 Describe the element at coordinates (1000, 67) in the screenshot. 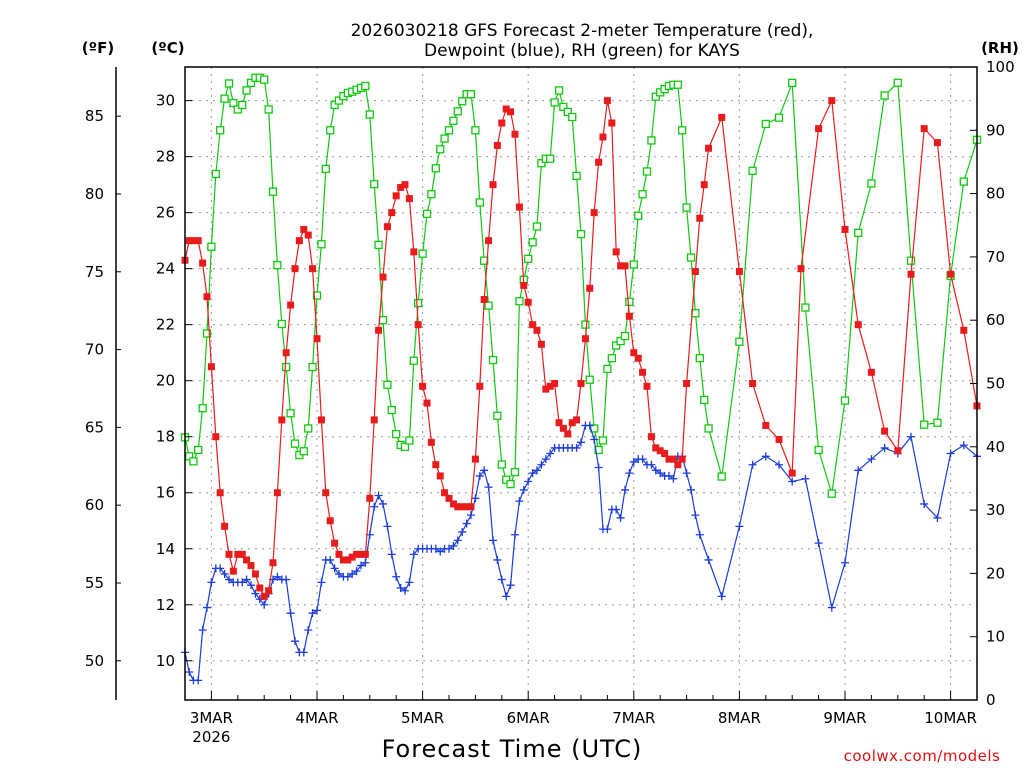

I see `rh-tick-label: 100` at that location.